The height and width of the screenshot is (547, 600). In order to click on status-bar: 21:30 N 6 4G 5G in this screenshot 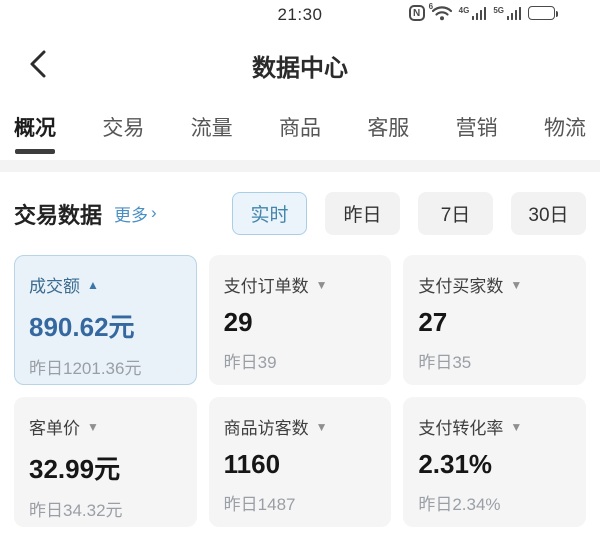, I will do `click(300, 16)`.